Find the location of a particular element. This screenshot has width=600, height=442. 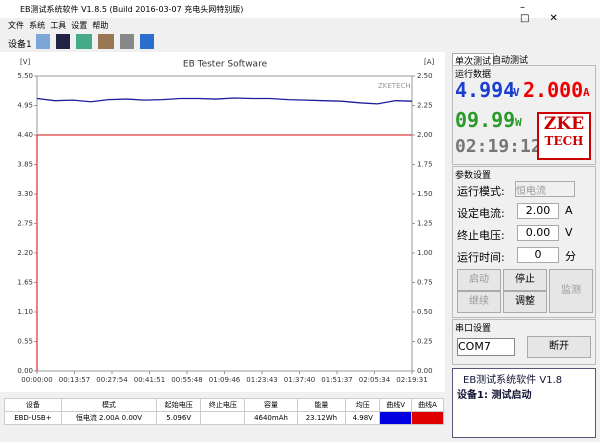

y-tick-label: 4.95 is located at coordinates (25, 106).